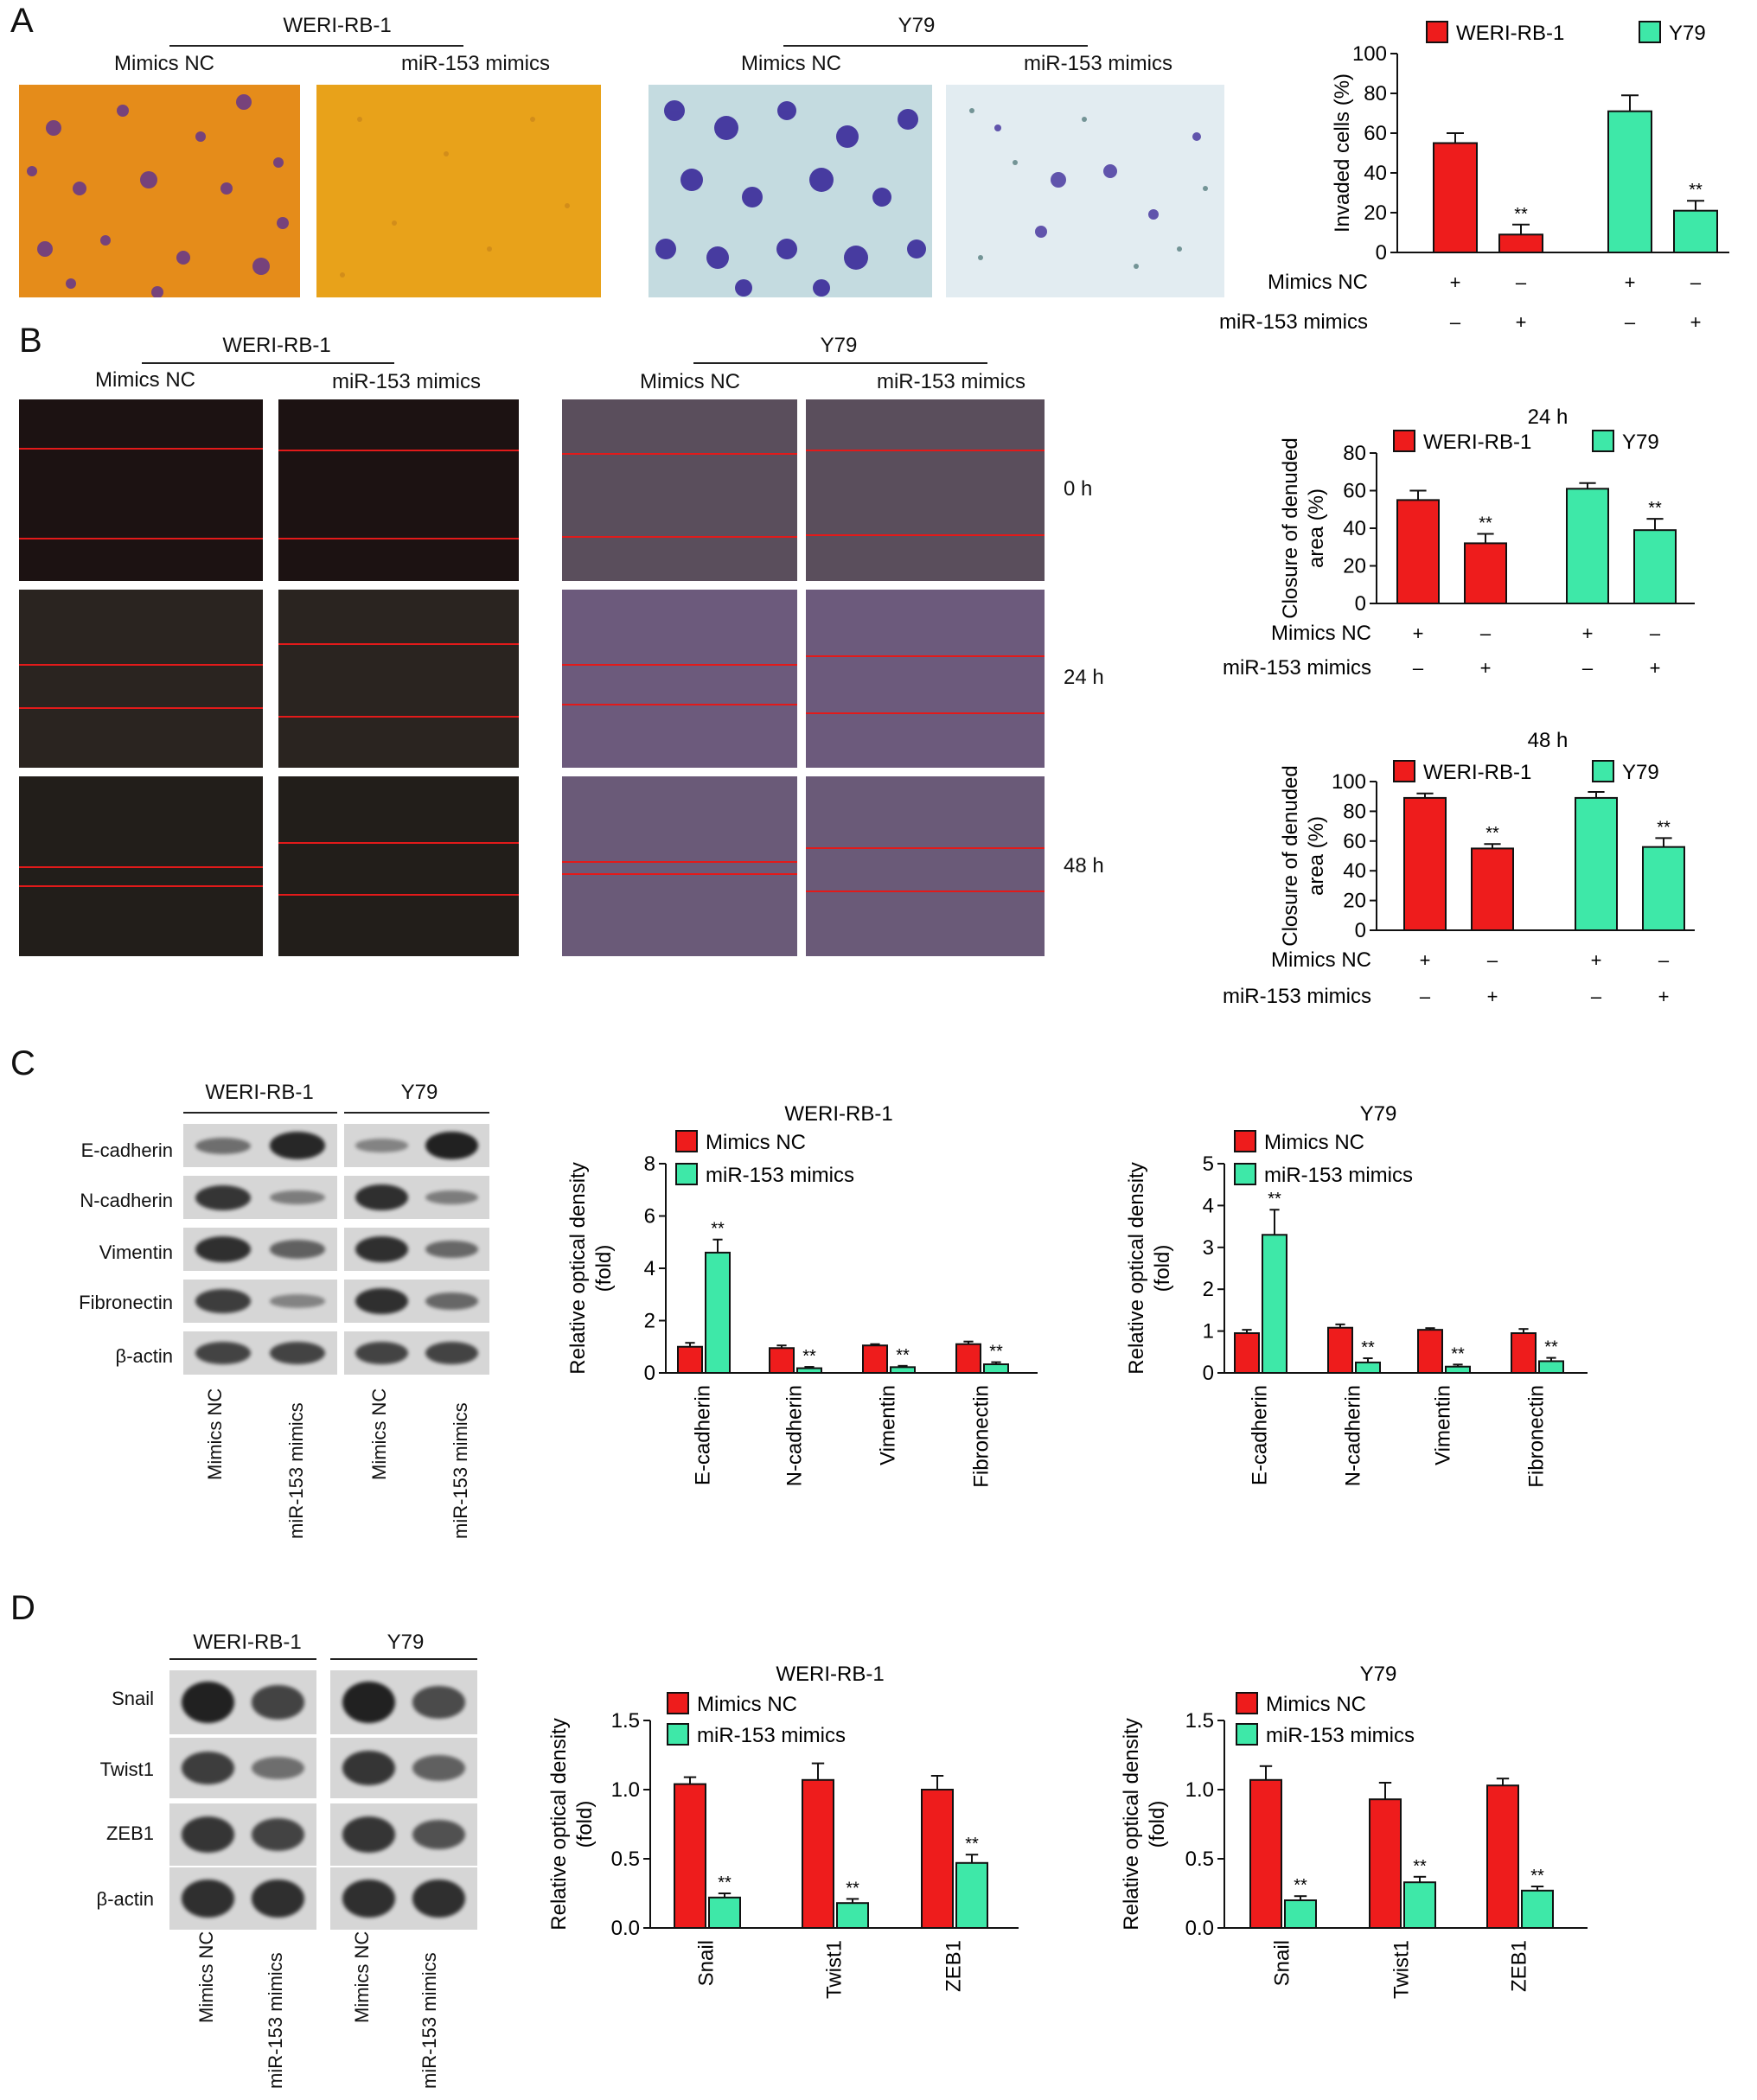 This screenshot has width=1757, height=2100. I want to click on y-tick-label: 80, so click(1354, 811).